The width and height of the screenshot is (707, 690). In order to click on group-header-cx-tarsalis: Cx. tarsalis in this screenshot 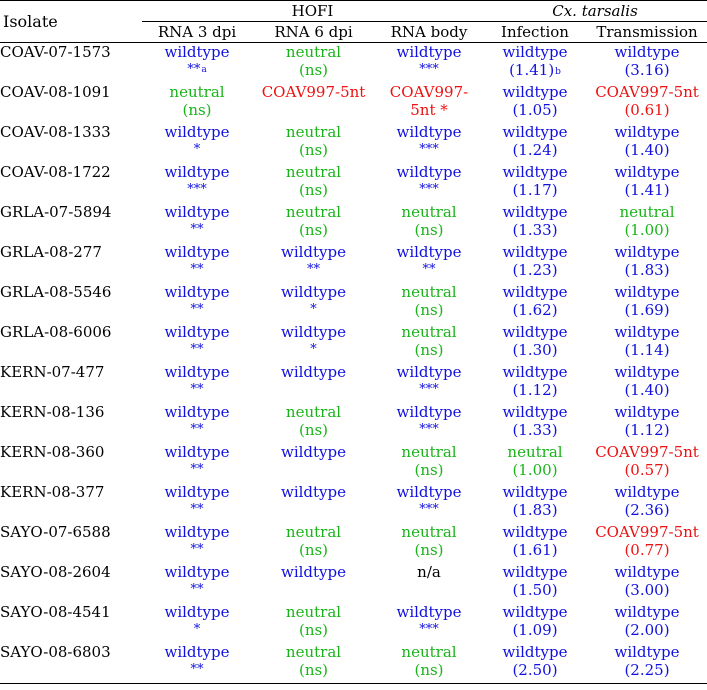, I will do `click(595, 11)`.